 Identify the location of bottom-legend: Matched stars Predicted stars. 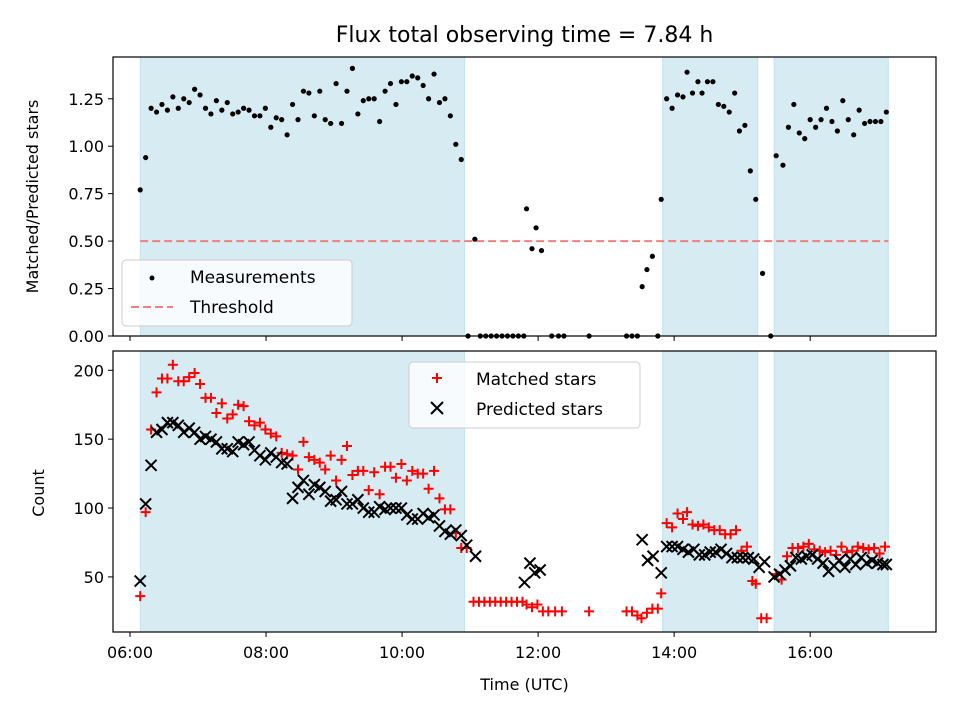
(524, 395).